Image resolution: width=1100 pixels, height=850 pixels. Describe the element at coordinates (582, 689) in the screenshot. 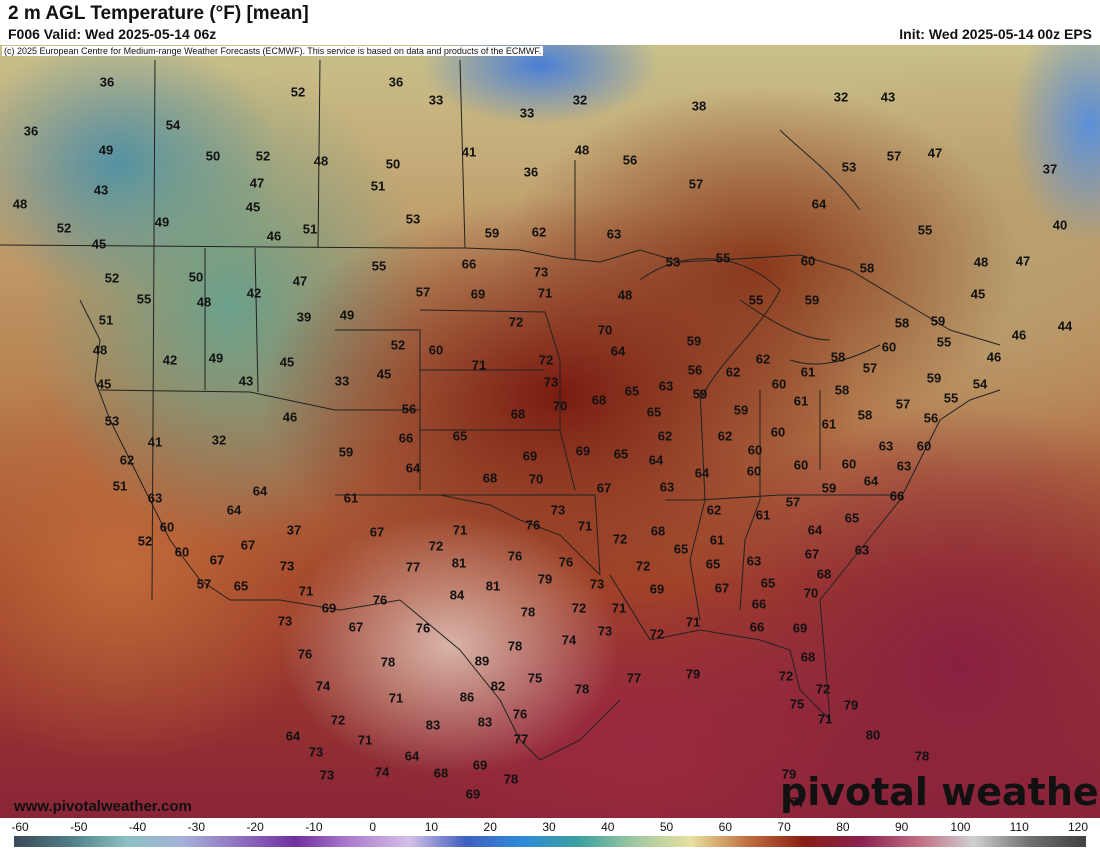

I see `temperature-value-label: 78` at that location.